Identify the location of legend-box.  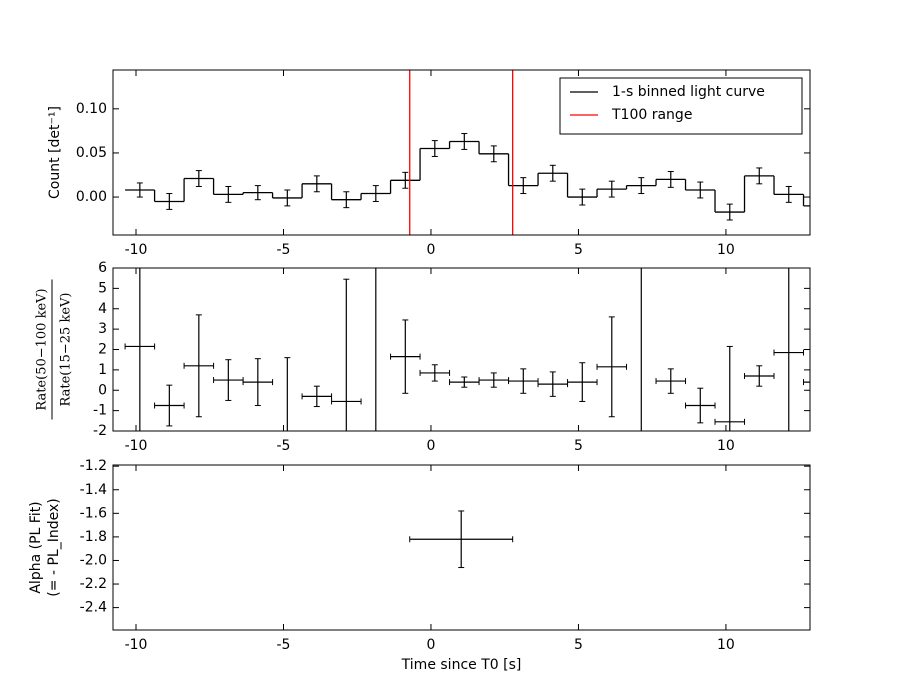
(681, 106).